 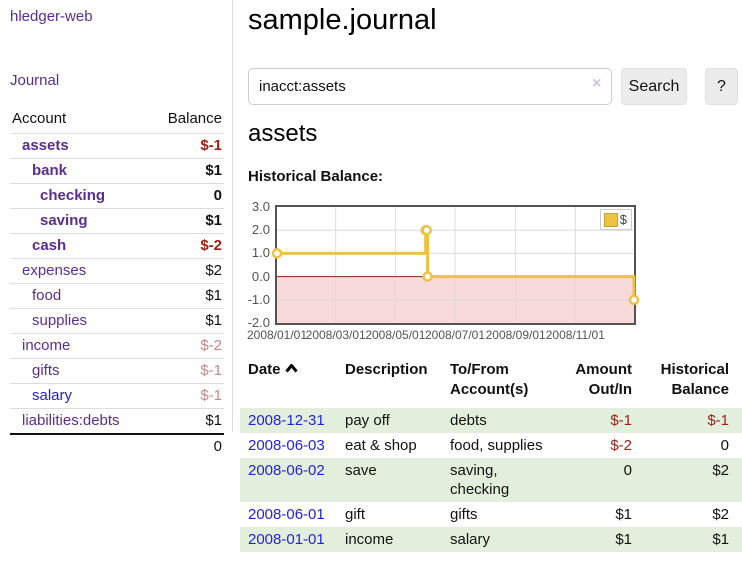 What do you see at coordinates (381, 445) in the screenshot?
I see `register-description: eat & shop` at bounding box center [381, 445].